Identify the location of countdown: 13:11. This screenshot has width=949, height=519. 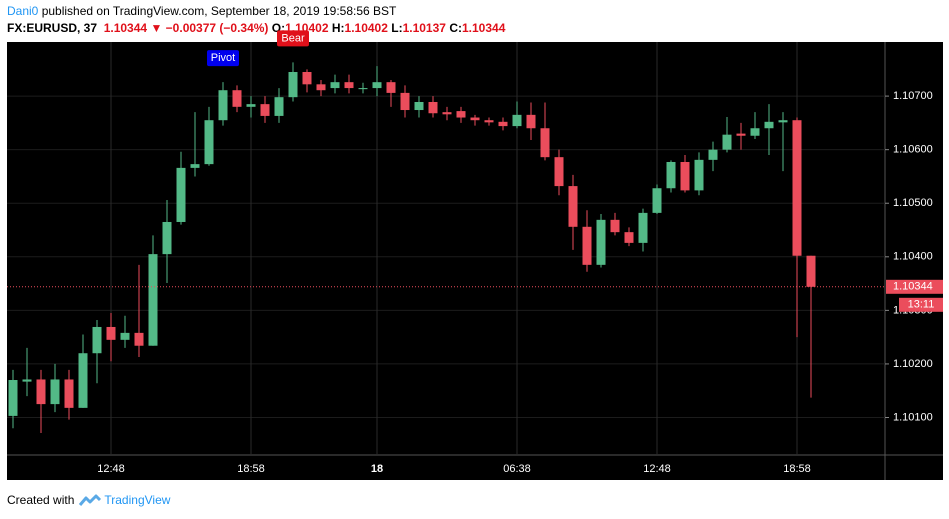
(921, 305).